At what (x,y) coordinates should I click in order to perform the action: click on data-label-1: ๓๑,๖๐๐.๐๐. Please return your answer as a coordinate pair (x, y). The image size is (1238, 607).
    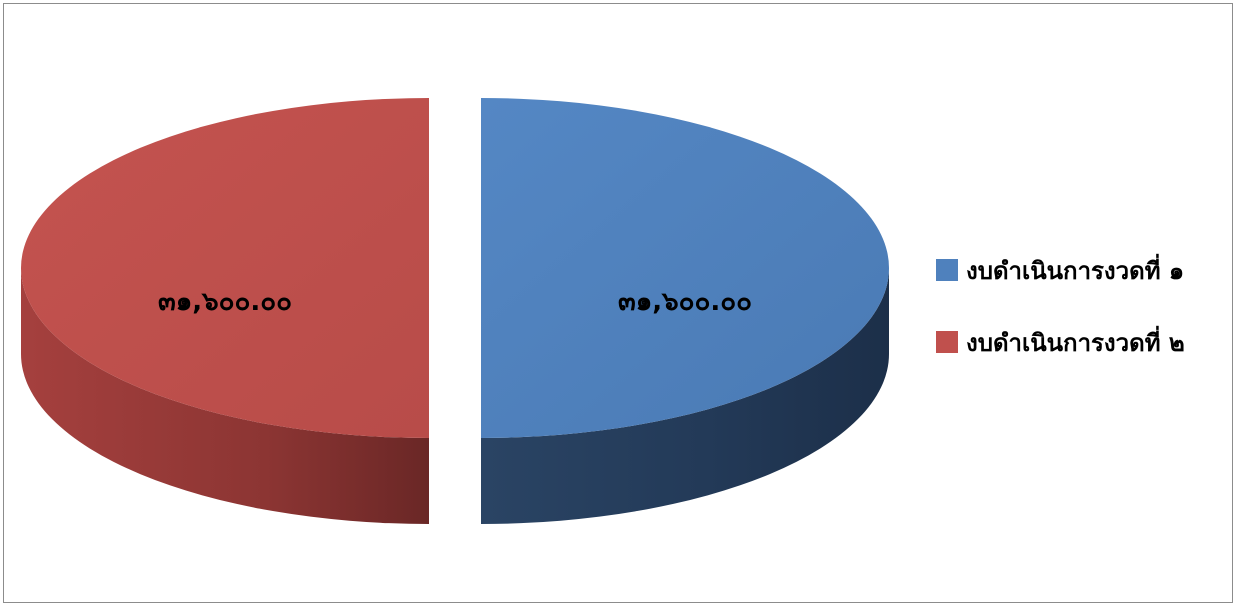
    Looking at the image, I should click on (685, 302).